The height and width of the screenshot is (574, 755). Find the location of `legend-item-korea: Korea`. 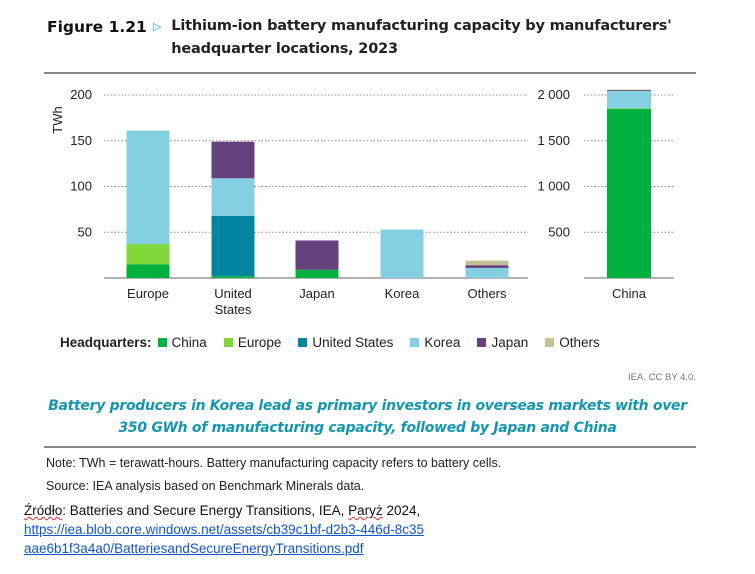

legend-item-korea: Korea is located at coordinates (435, 342).